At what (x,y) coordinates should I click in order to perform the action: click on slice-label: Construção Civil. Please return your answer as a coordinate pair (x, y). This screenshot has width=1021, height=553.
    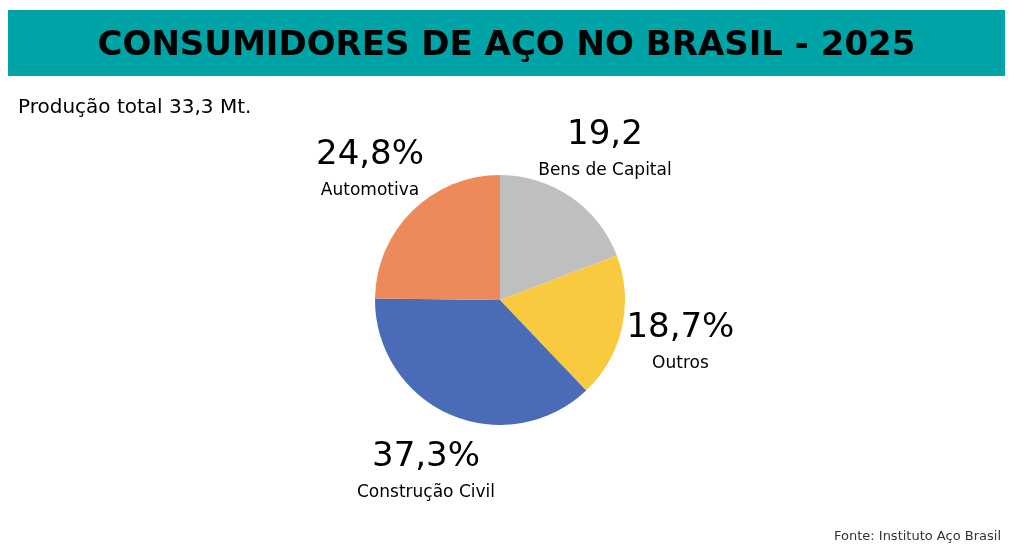
    Looking at the image, I should click on (425, 490).